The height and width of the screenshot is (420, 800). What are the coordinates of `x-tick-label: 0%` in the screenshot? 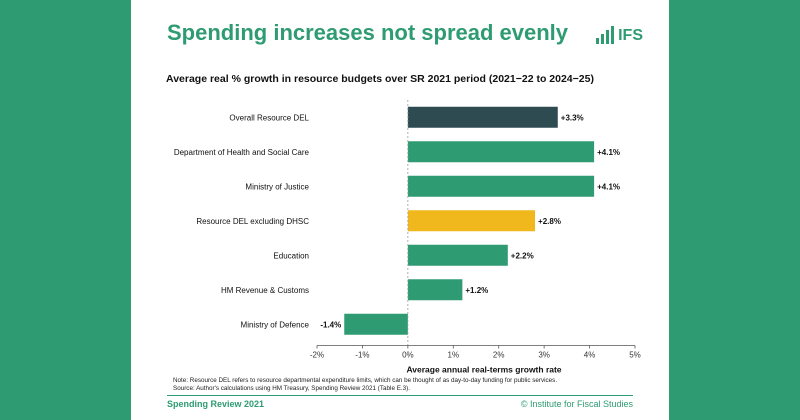 It's located at (408, 355).